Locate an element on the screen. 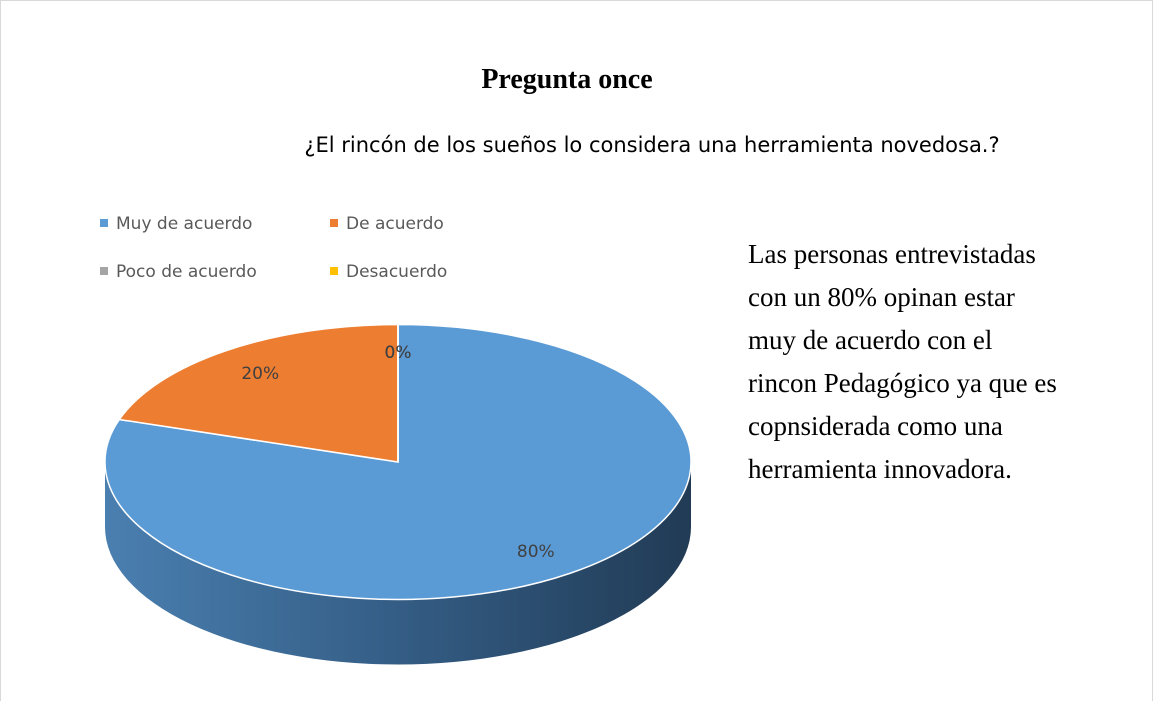  annotation-line: herramienta innovadora. is located at coordinates (880, 469).